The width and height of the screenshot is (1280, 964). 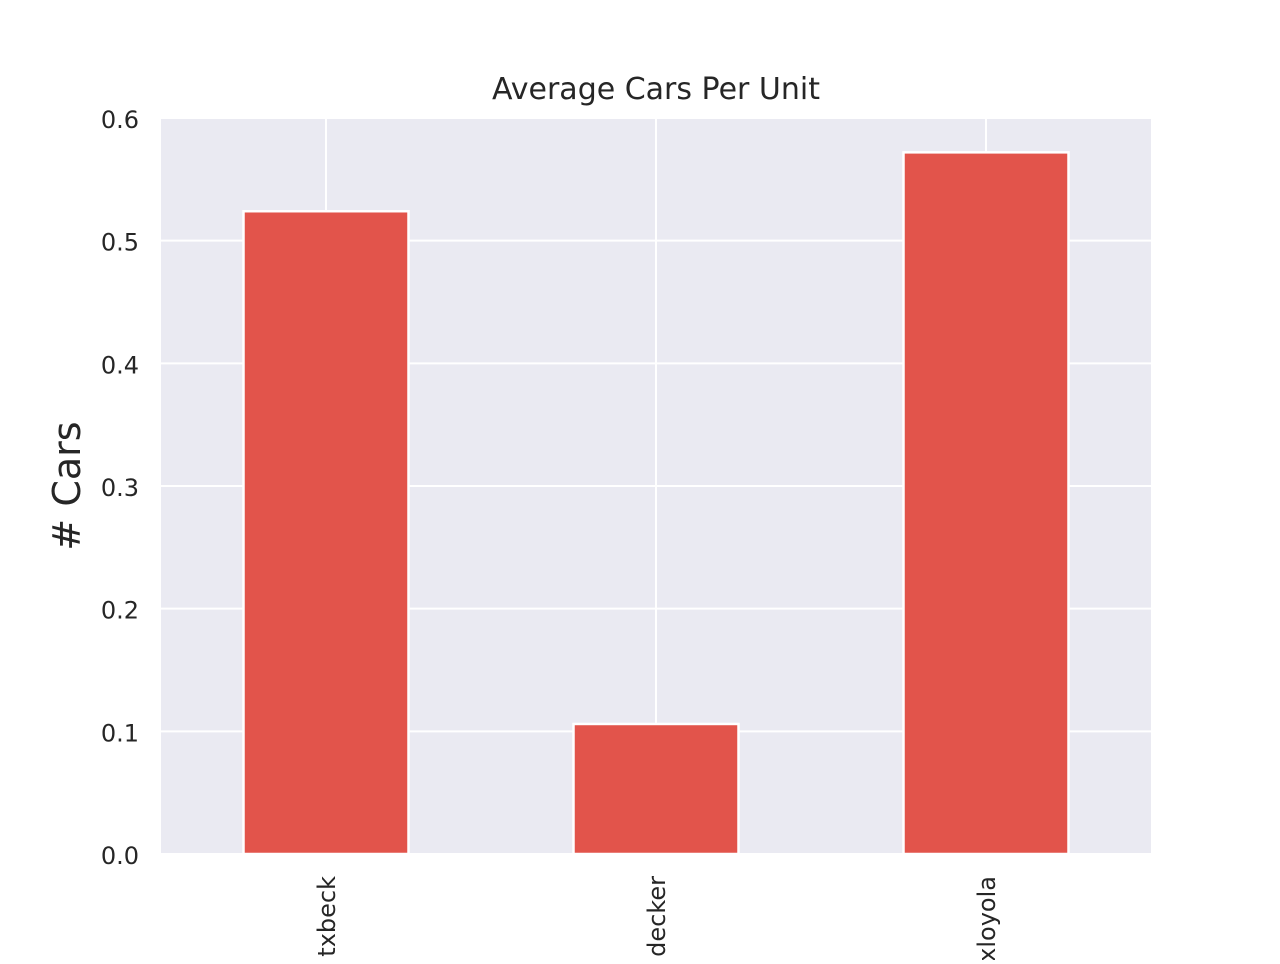 What do you see at coordinates (656, 89) in the screenshot?
I see `chart-title: Average Cars Per Unit` at bounding box center [656, 89].